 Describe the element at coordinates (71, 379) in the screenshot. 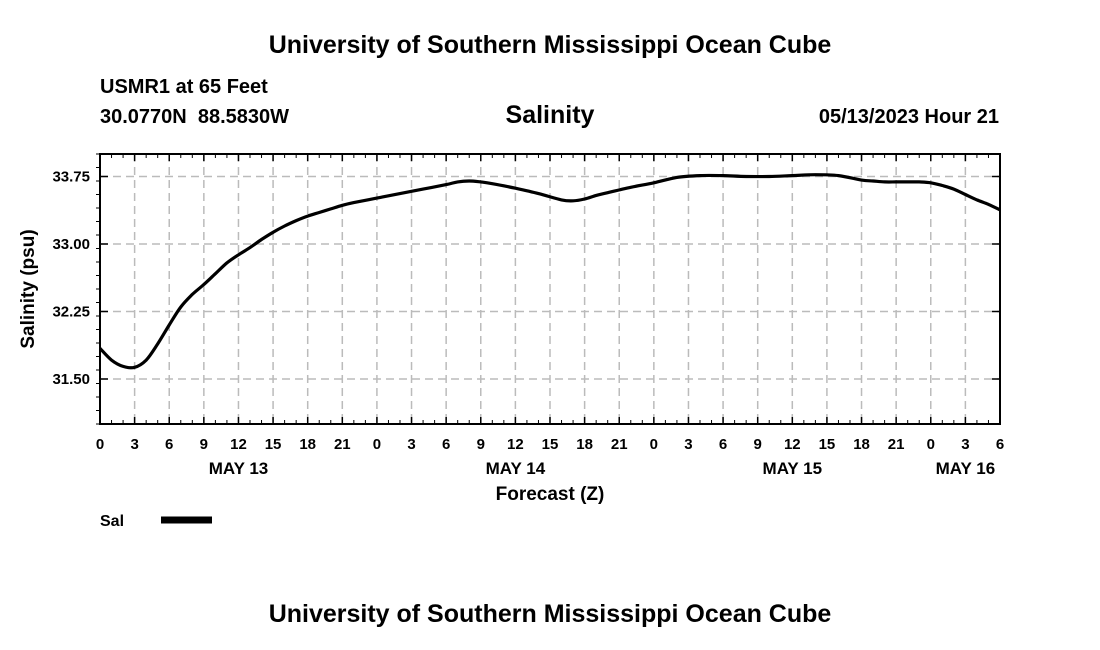

I see `y-tick-label: 31.50` at that location.